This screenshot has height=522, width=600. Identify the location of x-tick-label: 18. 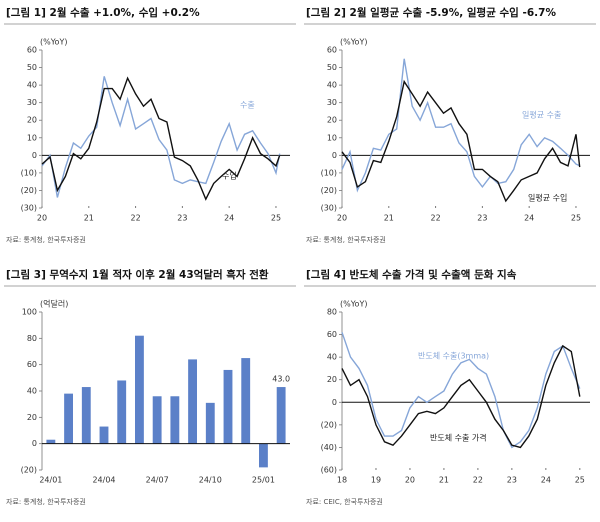
(342, 480).